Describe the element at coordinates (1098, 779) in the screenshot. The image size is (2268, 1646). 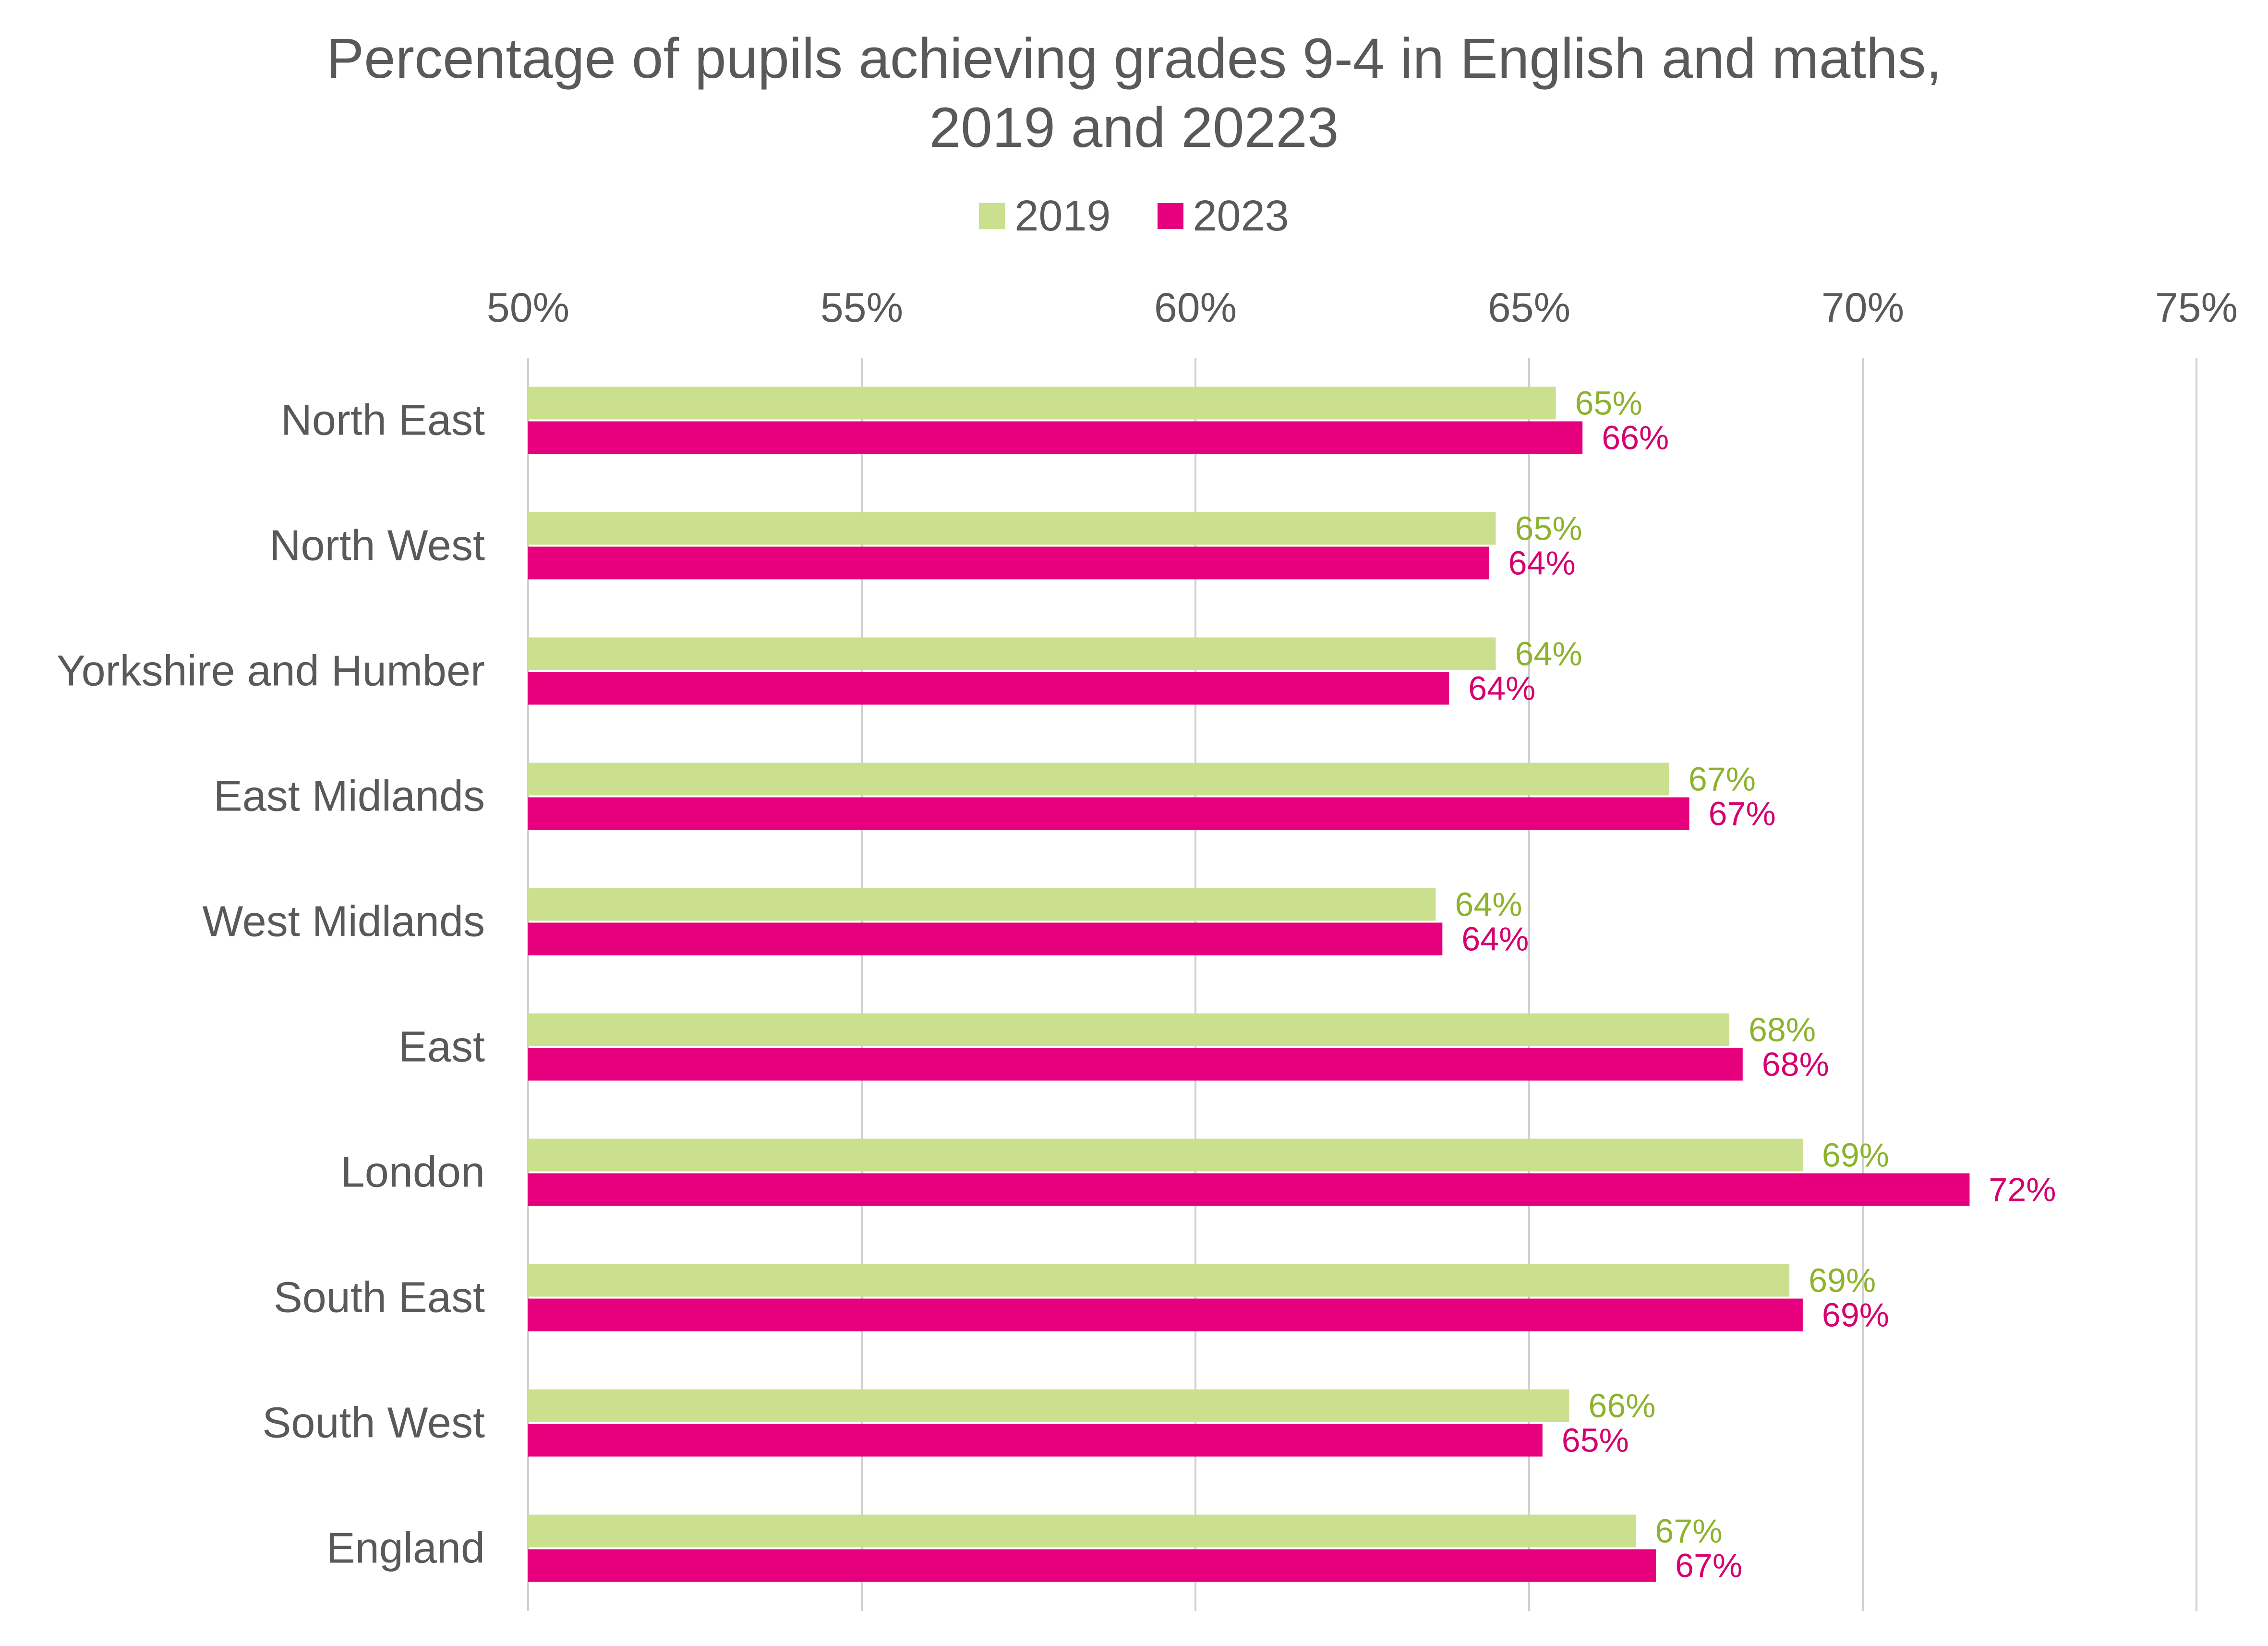
I see `bar-2019-east-midlands` at that location.